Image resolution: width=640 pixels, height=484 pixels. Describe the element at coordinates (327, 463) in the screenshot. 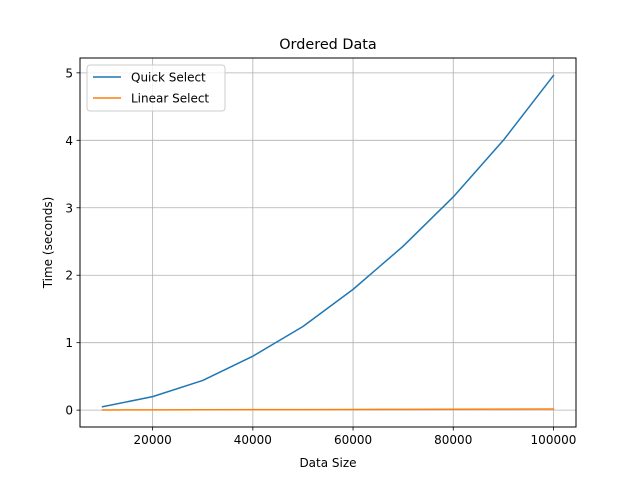

I see `x-axis-label: Data Size` at that location.